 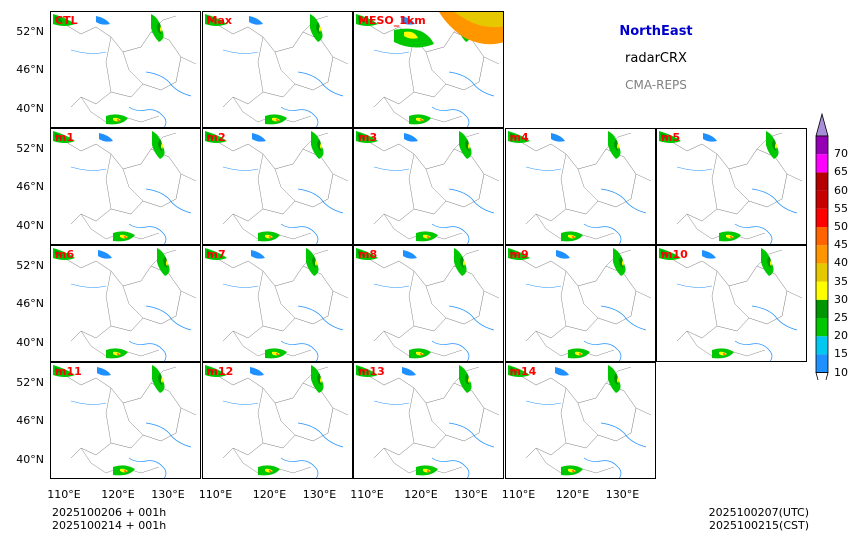 What do you see at coordinates (656, 85) in the screenshot?
I see `model-title: CMA-REPS` at bounding box center [656, 85].